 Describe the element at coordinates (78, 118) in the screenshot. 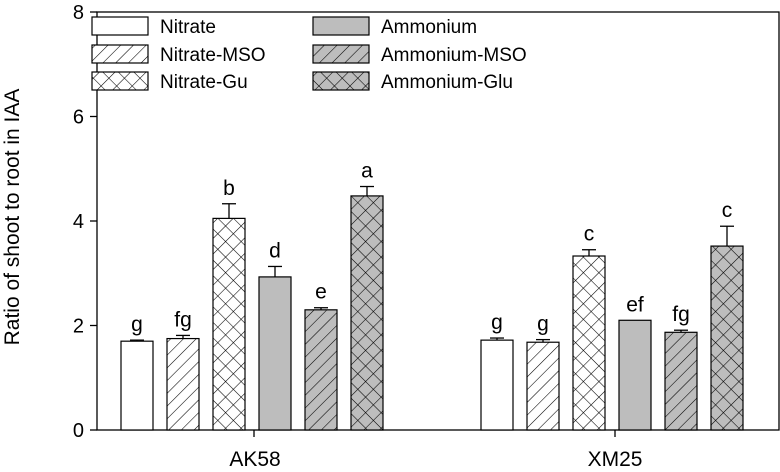

I see `y-tick-label: 6` at that location.